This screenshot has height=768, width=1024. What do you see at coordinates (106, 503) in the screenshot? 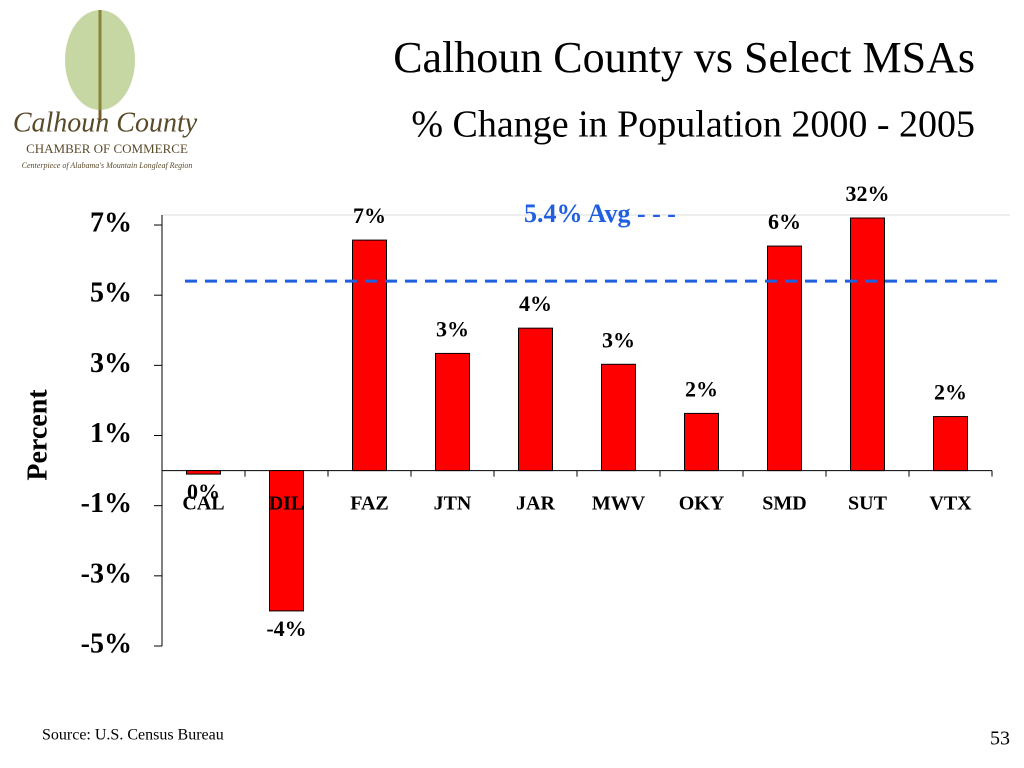
I see `y-tick-label: -1%` at bounding box center [106, 503].